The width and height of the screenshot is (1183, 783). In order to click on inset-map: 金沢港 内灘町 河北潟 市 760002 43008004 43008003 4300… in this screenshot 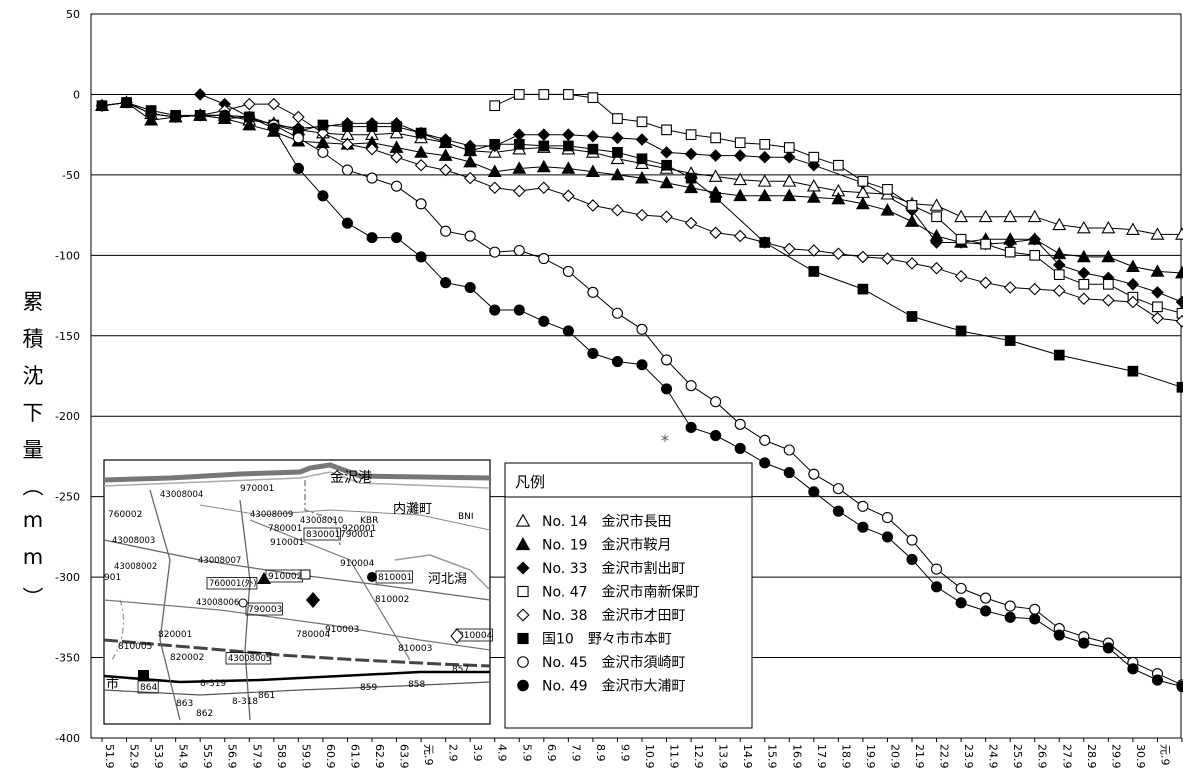, I will do `click(298, 592)`.